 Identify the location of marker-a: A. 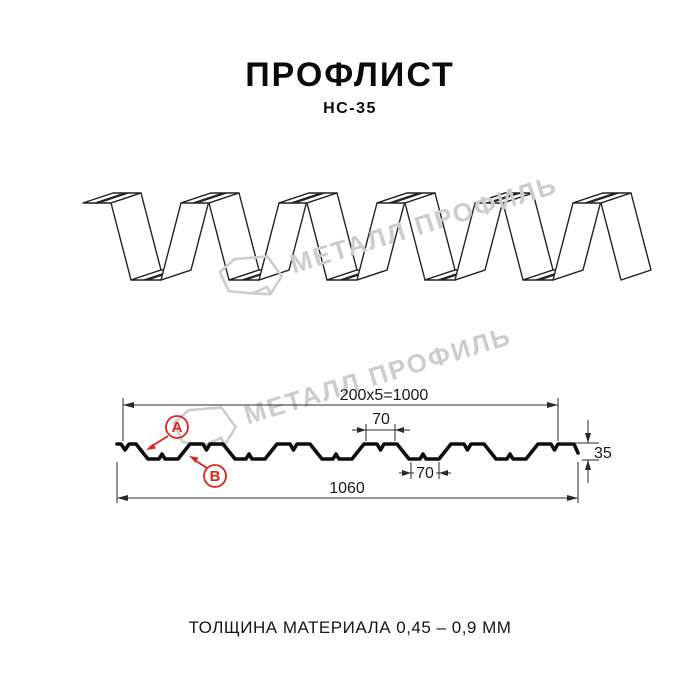
(167, 432).